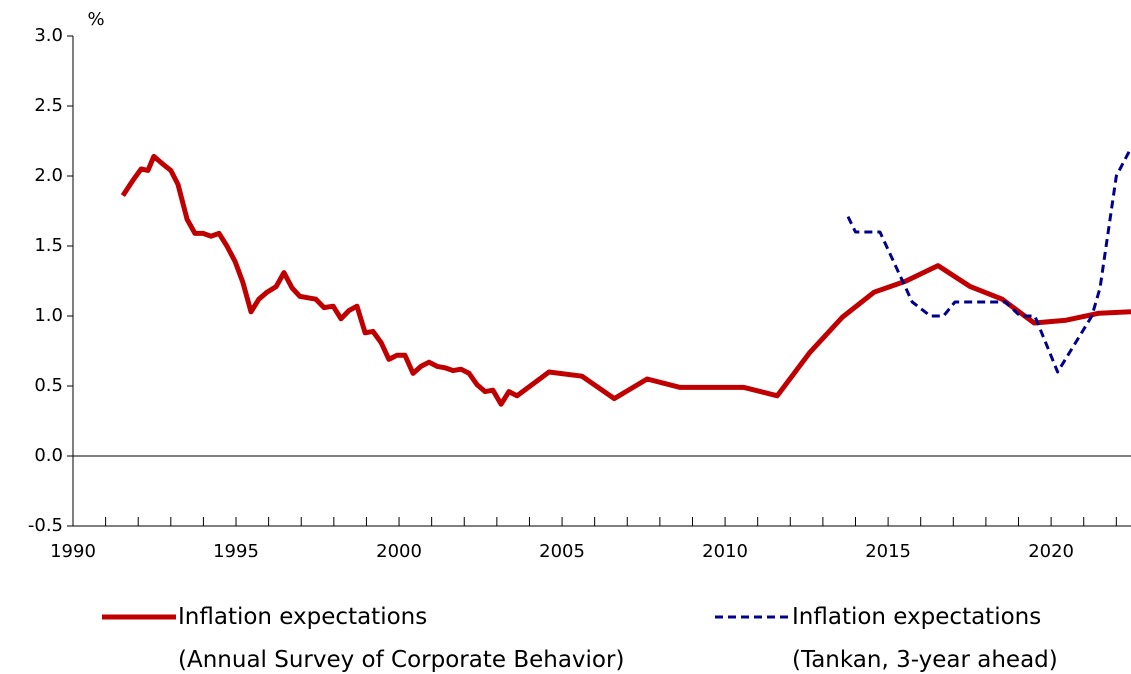 Image resolution: width=1131 pixels, height=674 pixels. What do you see at coordinates (48, 385) in the screenshot?
I see `y-tick-label: 0.5` at bounding box center [48, 385].